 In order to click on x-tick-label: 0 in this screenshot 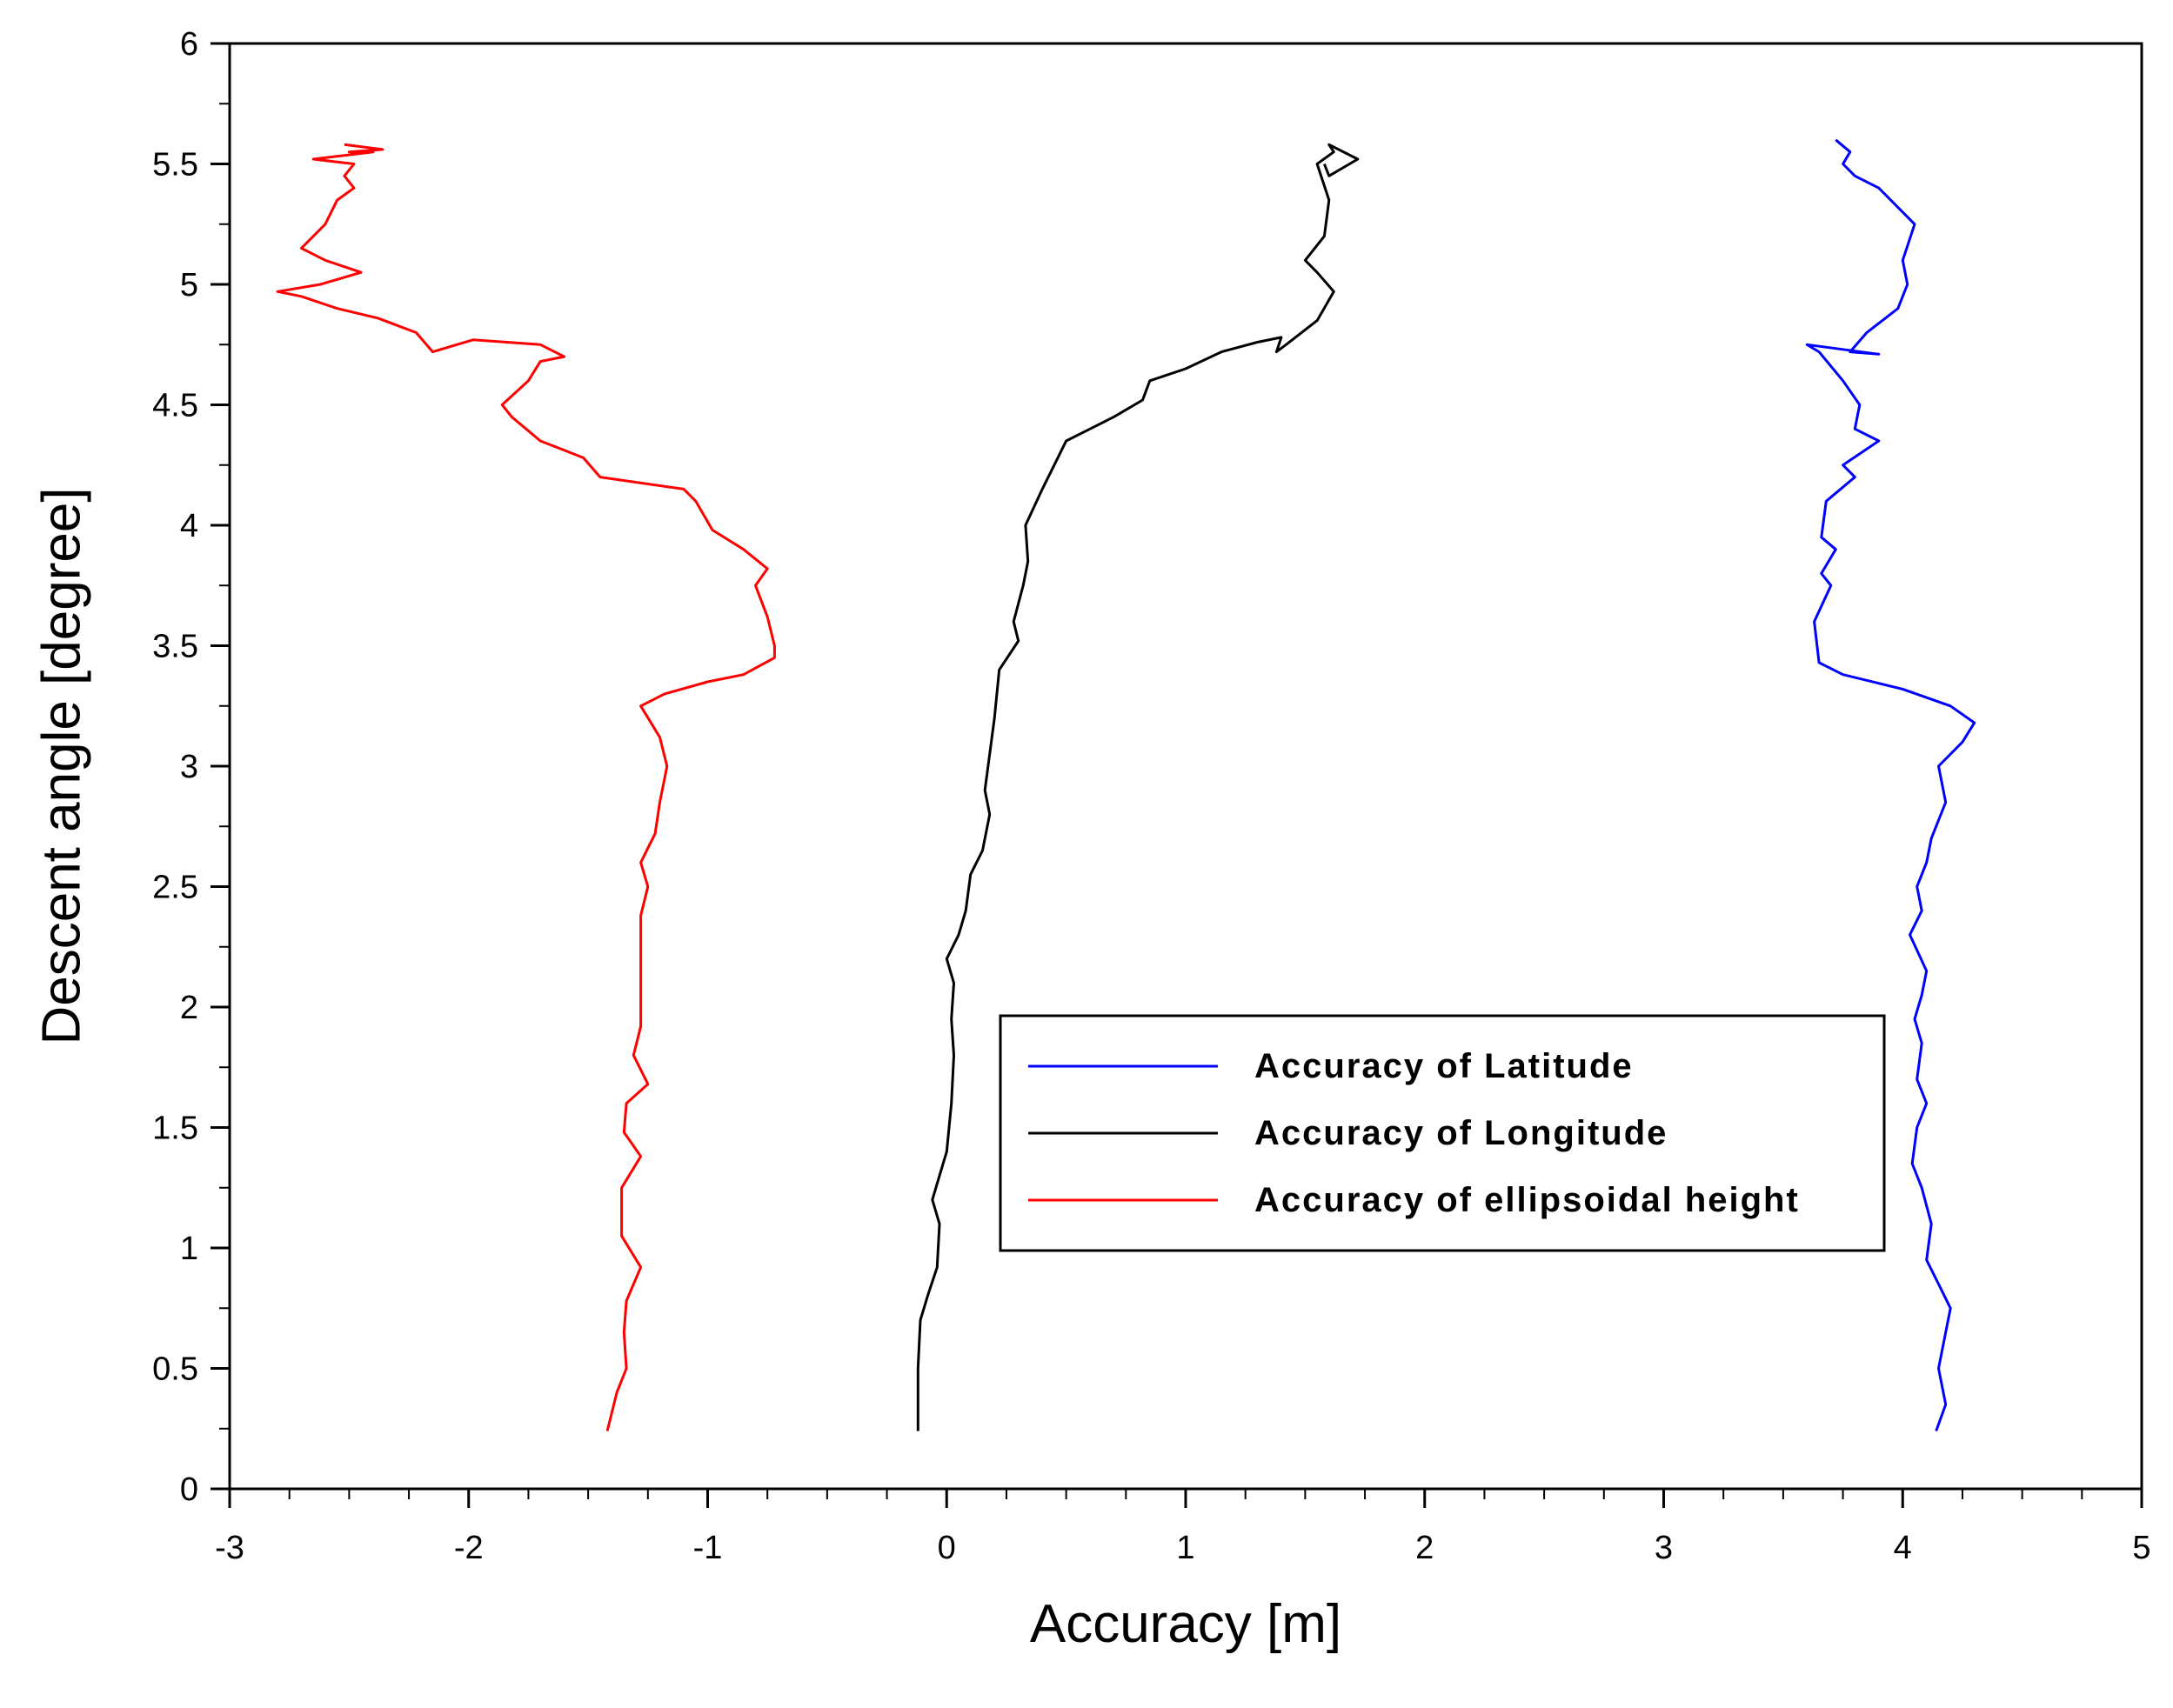, I will do `click(947, 1548)`.